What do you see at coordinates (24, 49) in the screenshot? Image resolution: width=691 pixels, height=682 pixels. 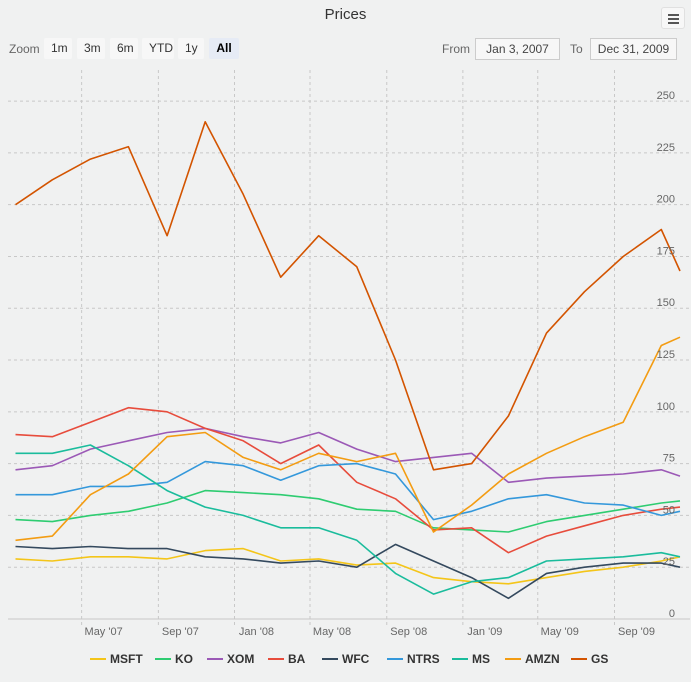 I see `zoom-label: Zoom` at bounding box center [24, 49].